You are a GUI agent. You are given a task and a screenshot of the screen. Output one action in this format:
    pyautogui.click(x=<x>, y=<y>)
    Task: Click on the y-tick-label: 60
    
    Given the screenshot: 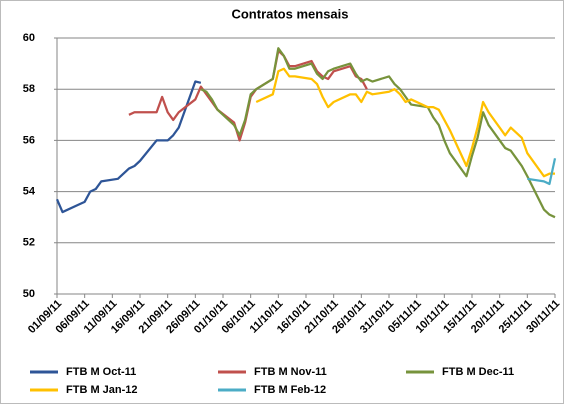 What is the action you would take?
    pyautogui.click(x=29, y=38)
    